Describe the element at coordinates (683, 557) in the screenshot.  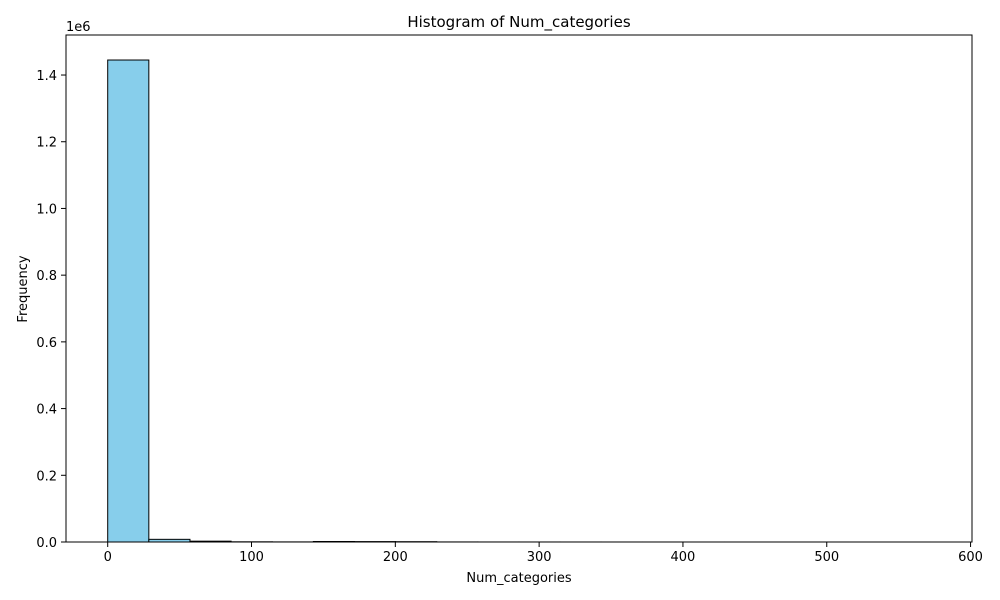
I see `x-tick-label: 400` at that location.